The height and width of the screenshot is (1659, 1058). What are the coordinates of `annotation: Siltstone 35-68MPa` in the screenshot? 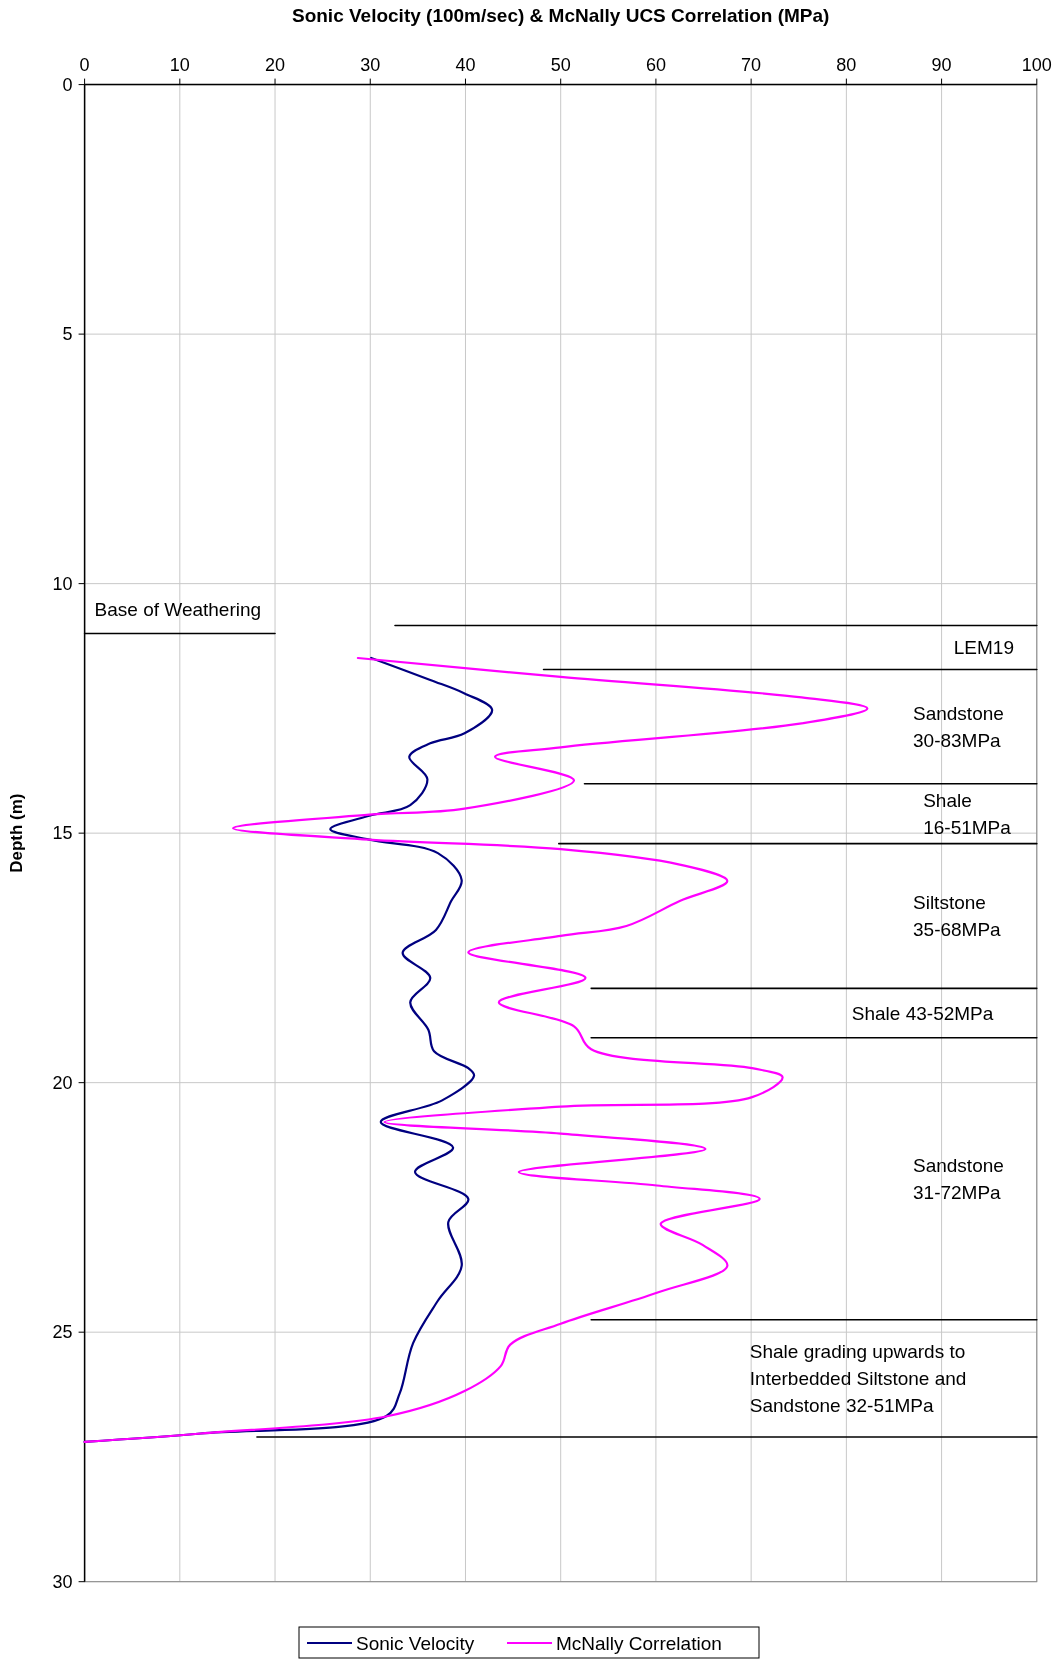 It's located at (957, 916).